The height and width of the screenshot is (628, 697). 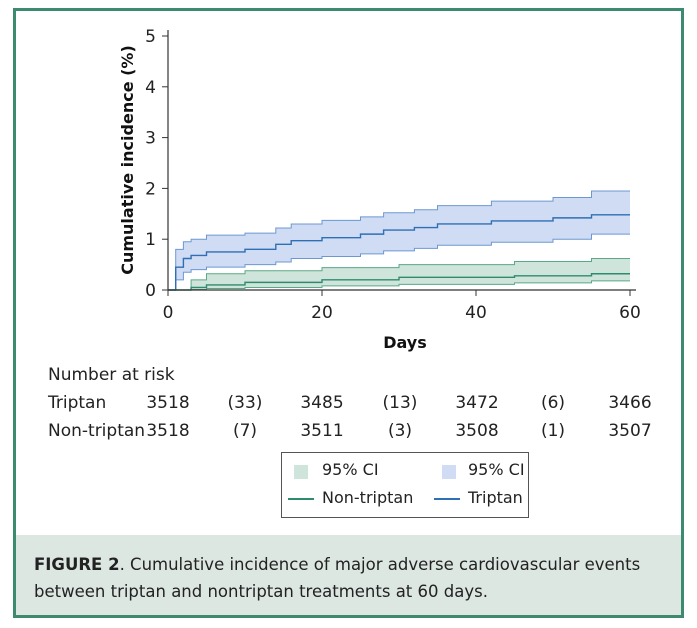 I want to click on ci-upper-non-triptan, so click(x=399, y=274).